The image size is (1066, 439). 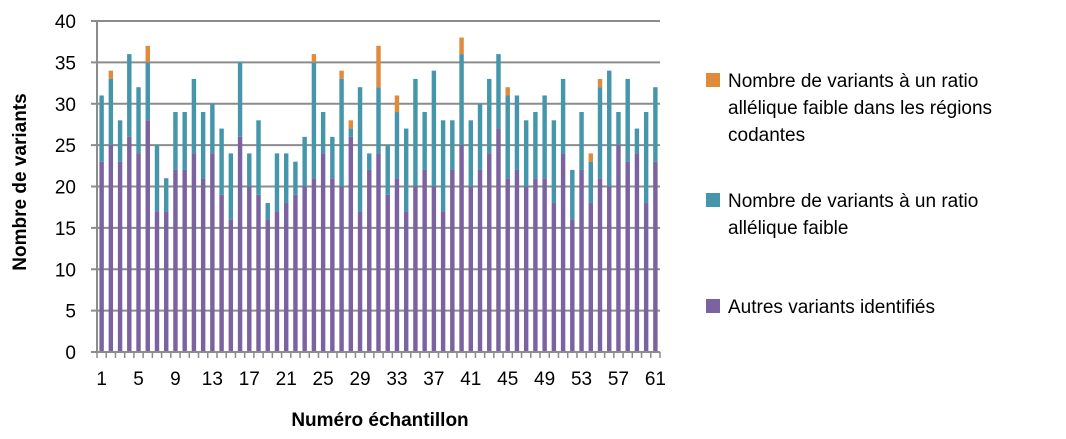 I want to click on x-tick-label: 45, so click(x=507, y=379).